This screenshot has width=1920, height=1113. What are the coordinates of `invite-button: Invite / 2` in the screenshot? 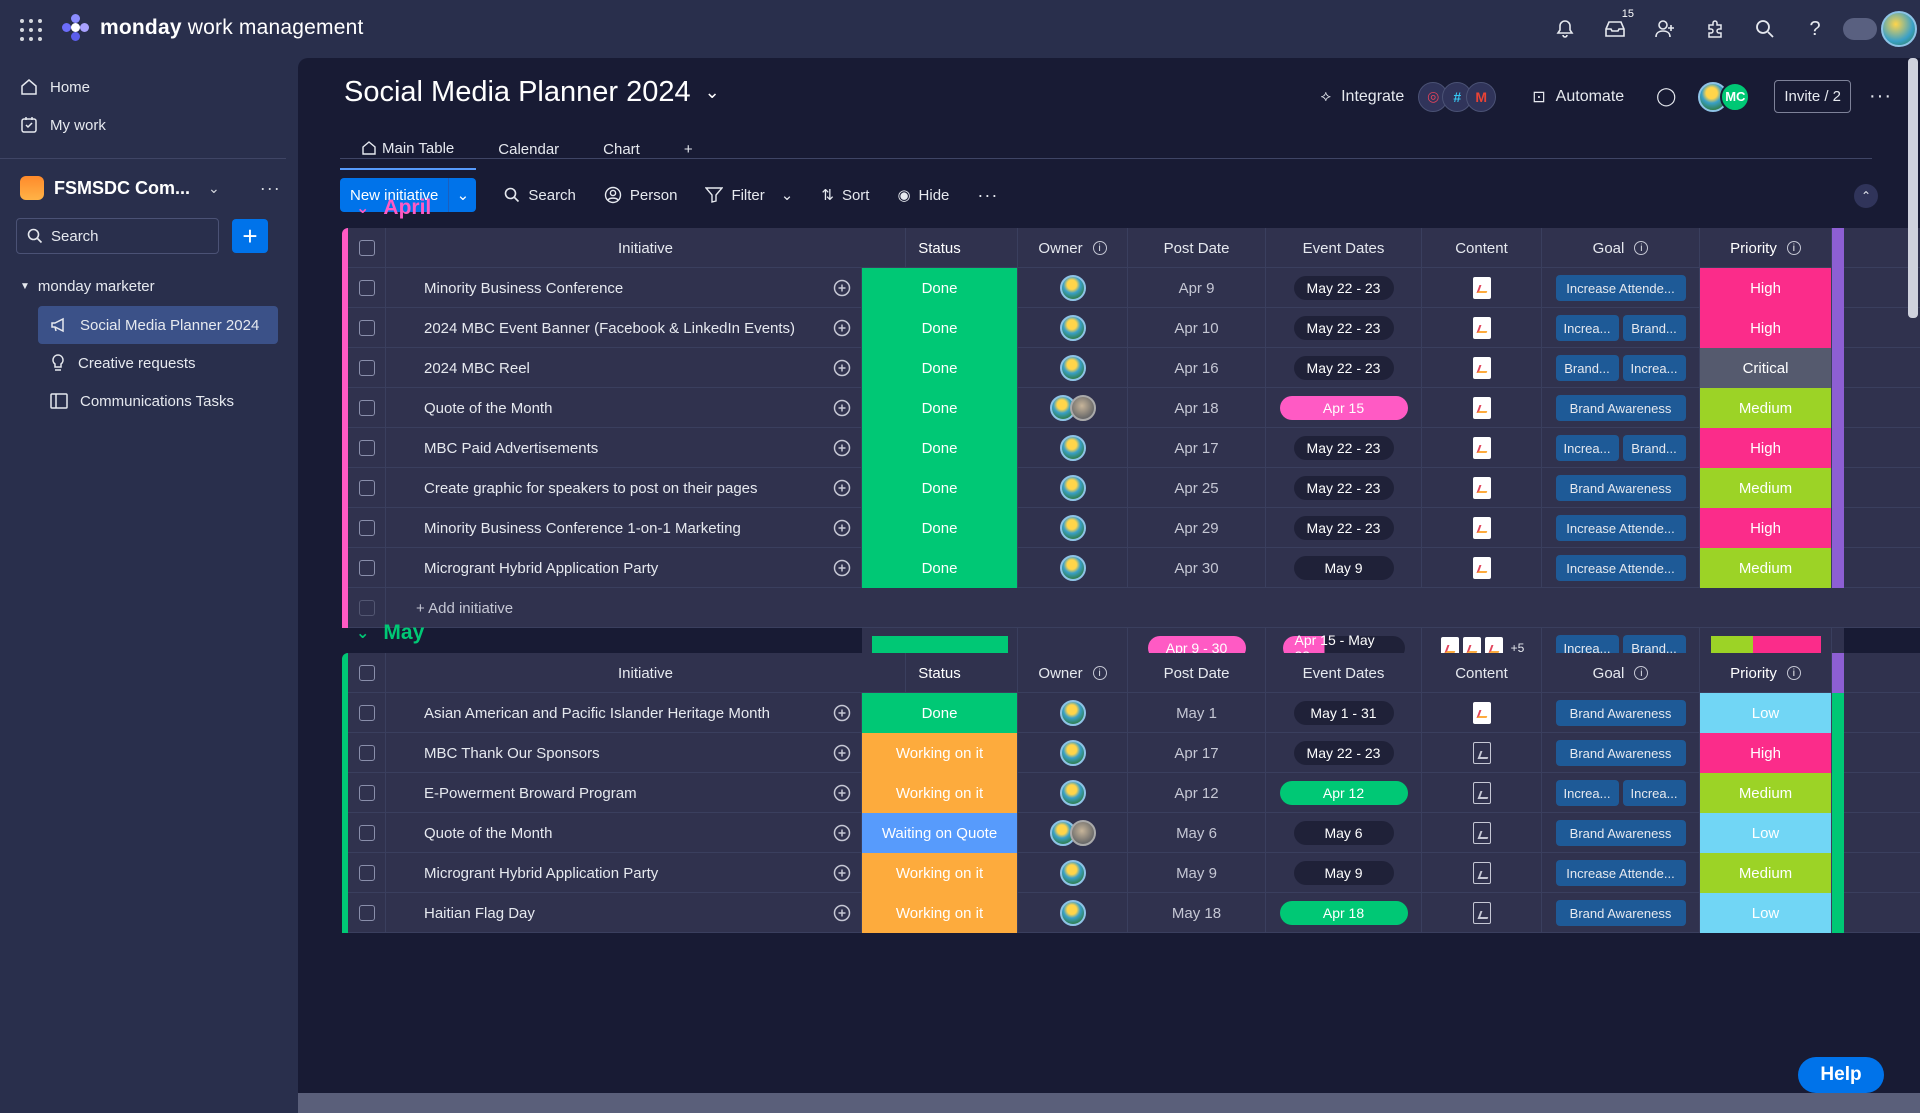 It's located at (1813, 96).